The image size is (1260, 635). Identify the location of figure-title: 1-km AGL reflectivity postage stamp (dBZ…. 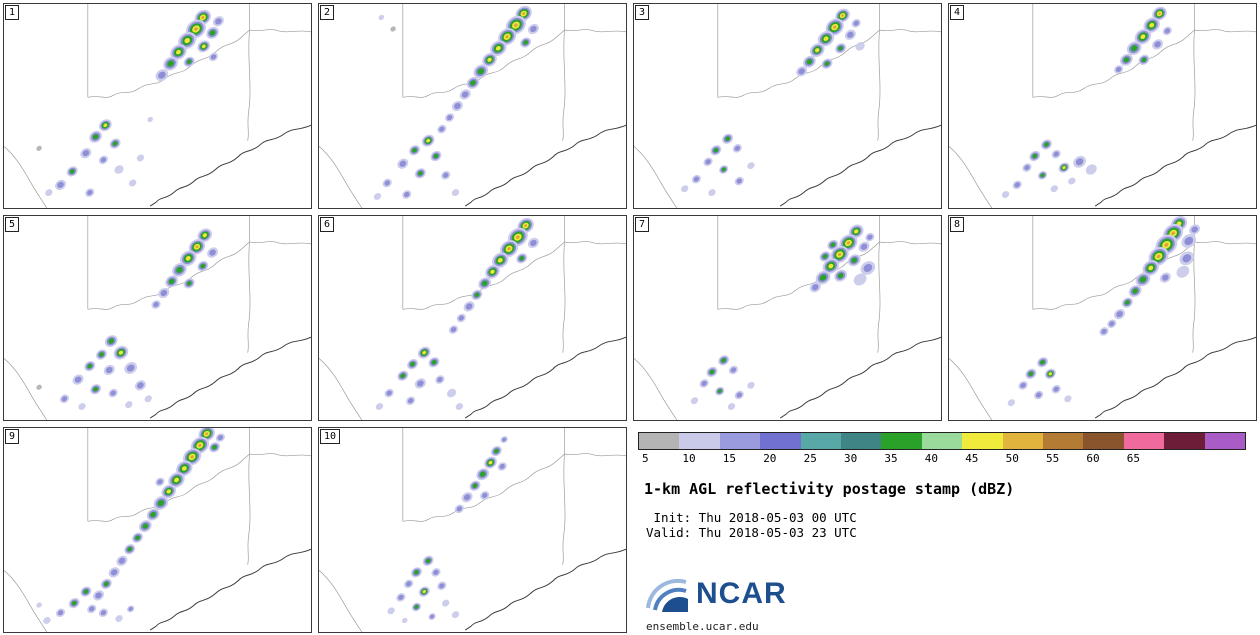
(829, 489).